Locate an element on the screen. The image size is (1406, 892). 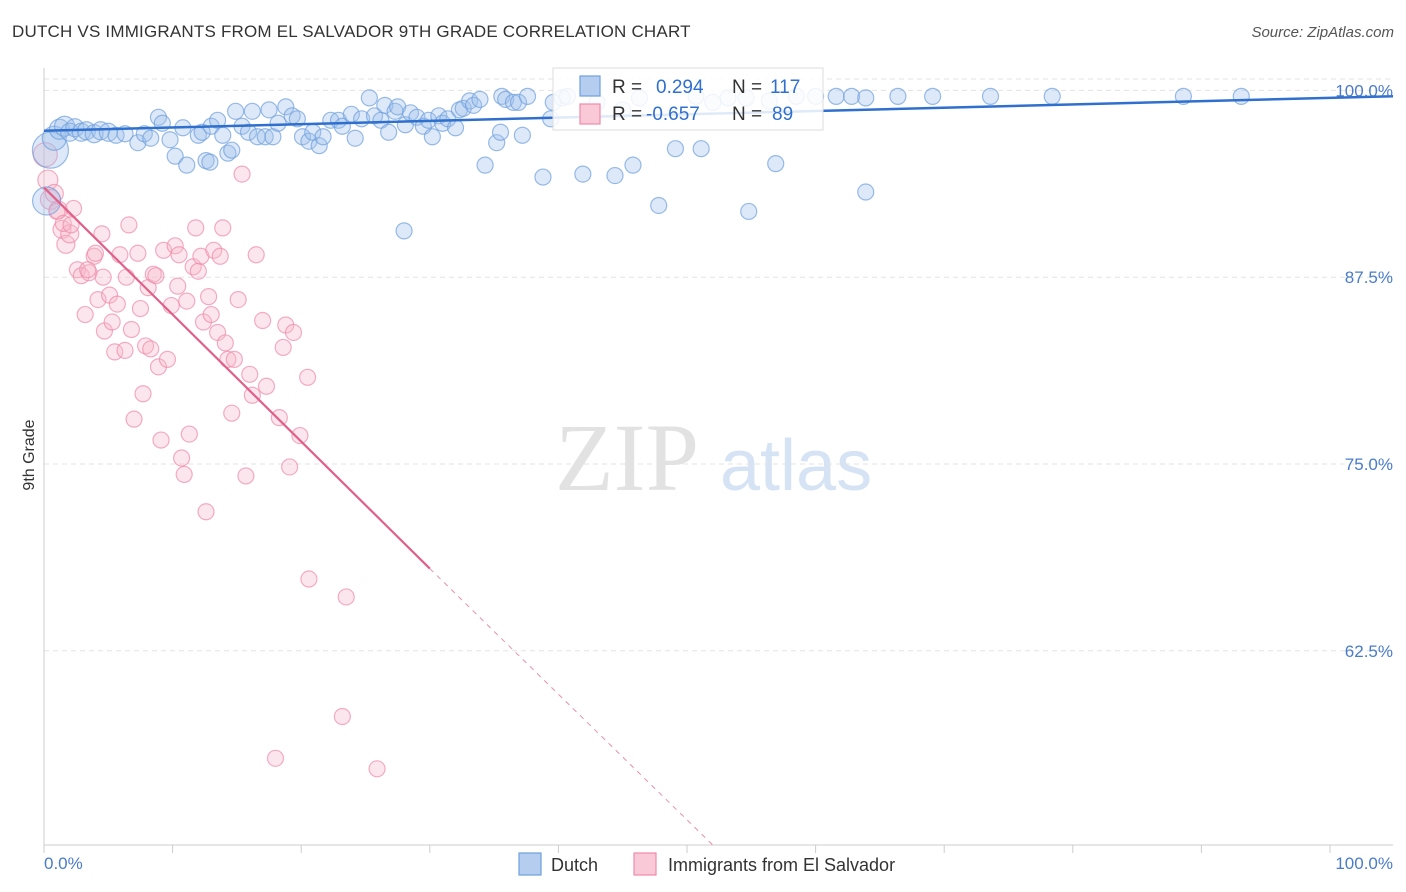
stats-box: R = 0.294 N = 117 R = -0.657 N = 89 is located at coordinates (688, 99).